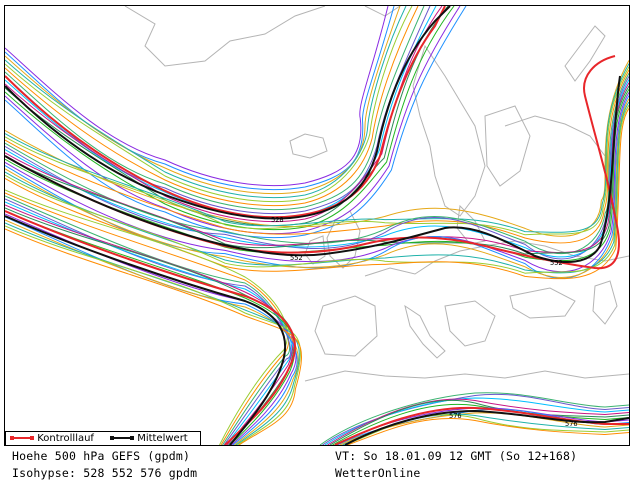 This screenshot has height=490, width=634. Describe the element at coordinates (456, 456) in the screenshot. I see `caption-right-line1: VT: So 18.01.09 12 GMT (So 12+168)` at that location.